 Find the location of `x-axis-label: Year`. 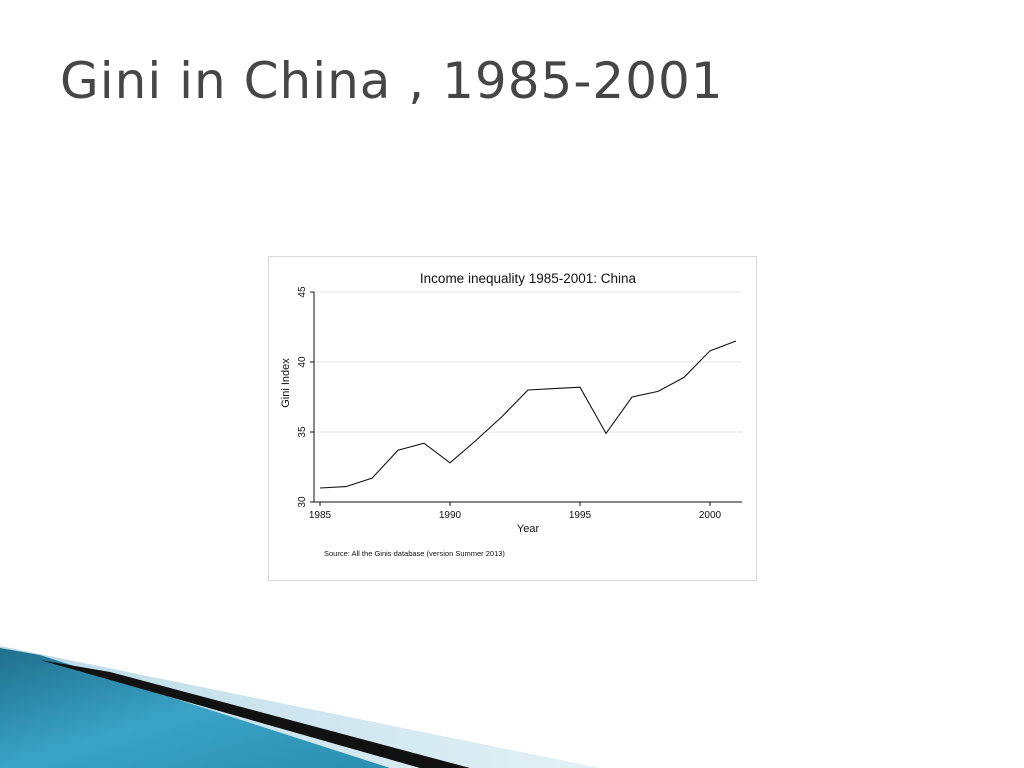

x-axis-label: Year is located at coordinates (528, 529).